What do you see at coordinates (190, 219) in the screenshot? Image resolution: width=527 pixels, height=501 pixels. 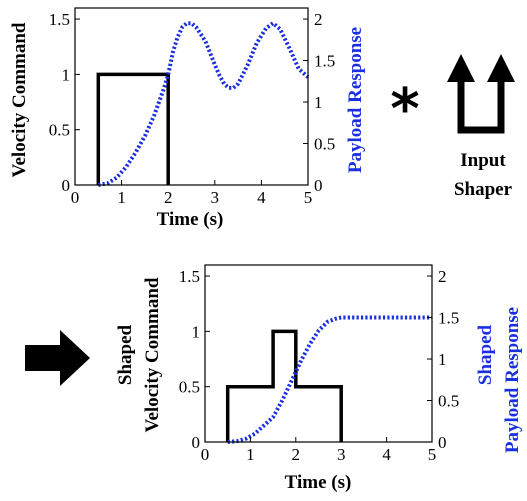 I see `top-chart-x-axis-label: Time (s)` at bounding box center [190, 219].